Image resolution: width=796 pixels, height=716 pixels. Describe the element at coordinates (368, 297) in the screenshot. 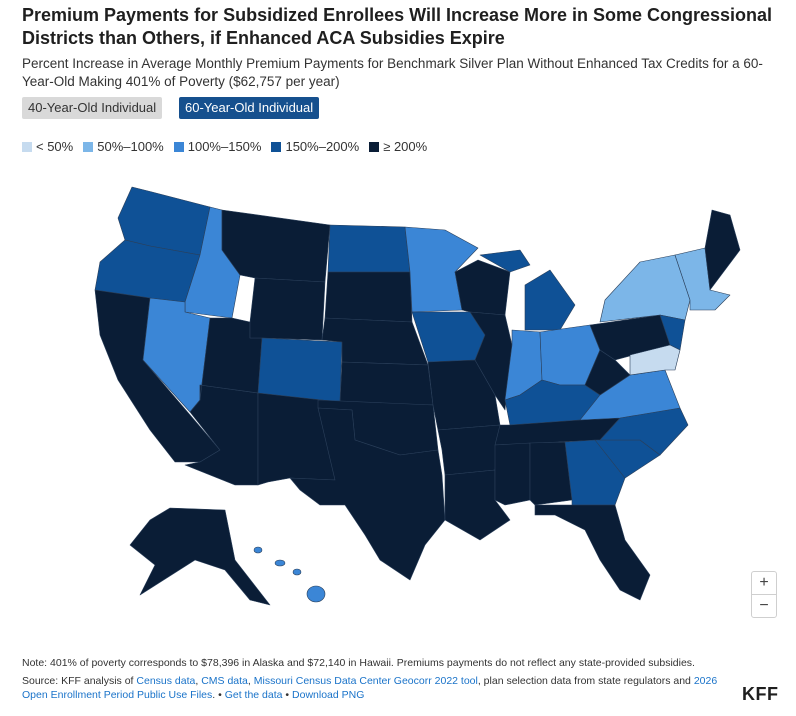

I see `region-south-dakota` at that location.